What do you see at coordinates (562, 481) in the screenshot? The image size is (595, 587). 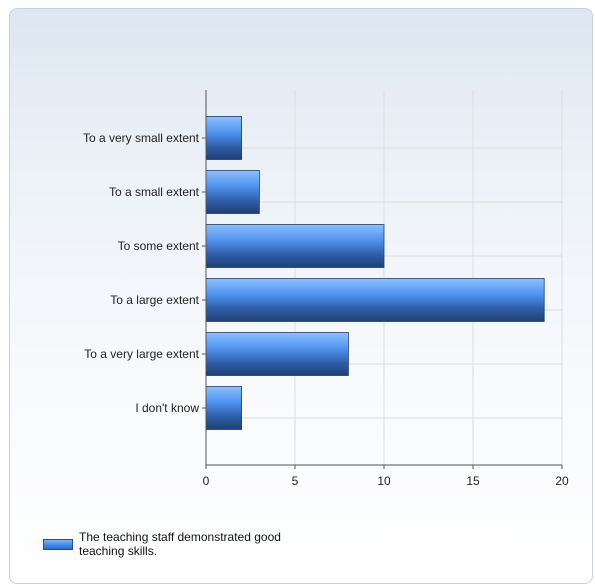 I see `x-tick-label: 20` at bounding box center [562, 481].